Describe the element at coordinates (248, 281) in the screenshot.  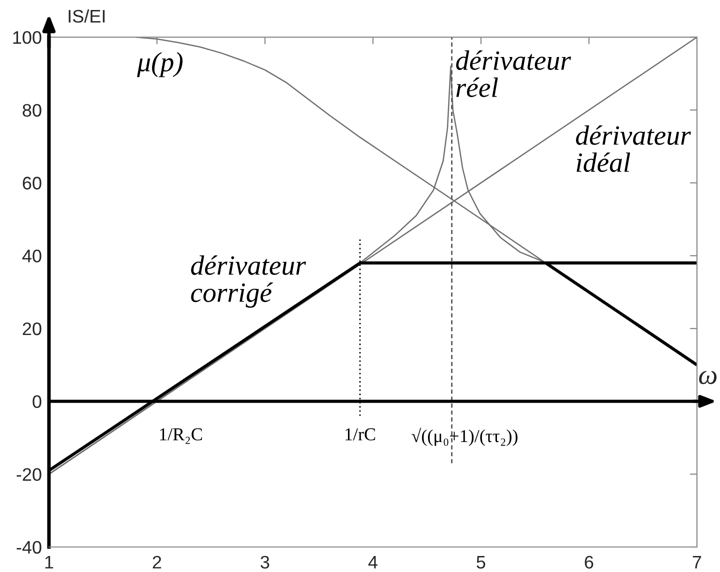
I see `series-label: dérivateur corrigé` at that location.